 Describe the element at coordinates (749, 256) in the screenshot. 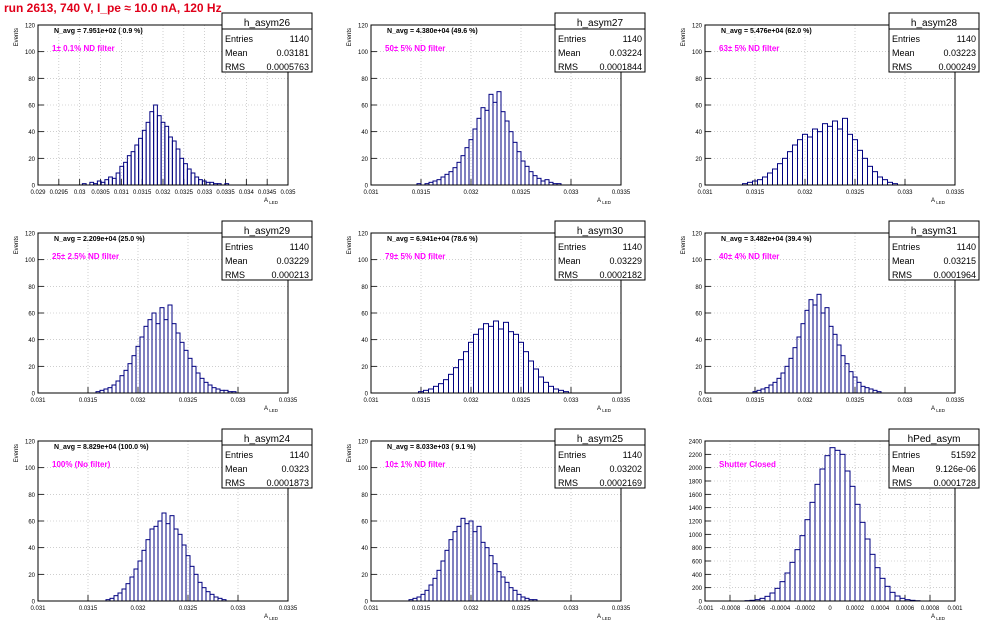

I see `filter-label: 40± 4% ND filter` at that location.